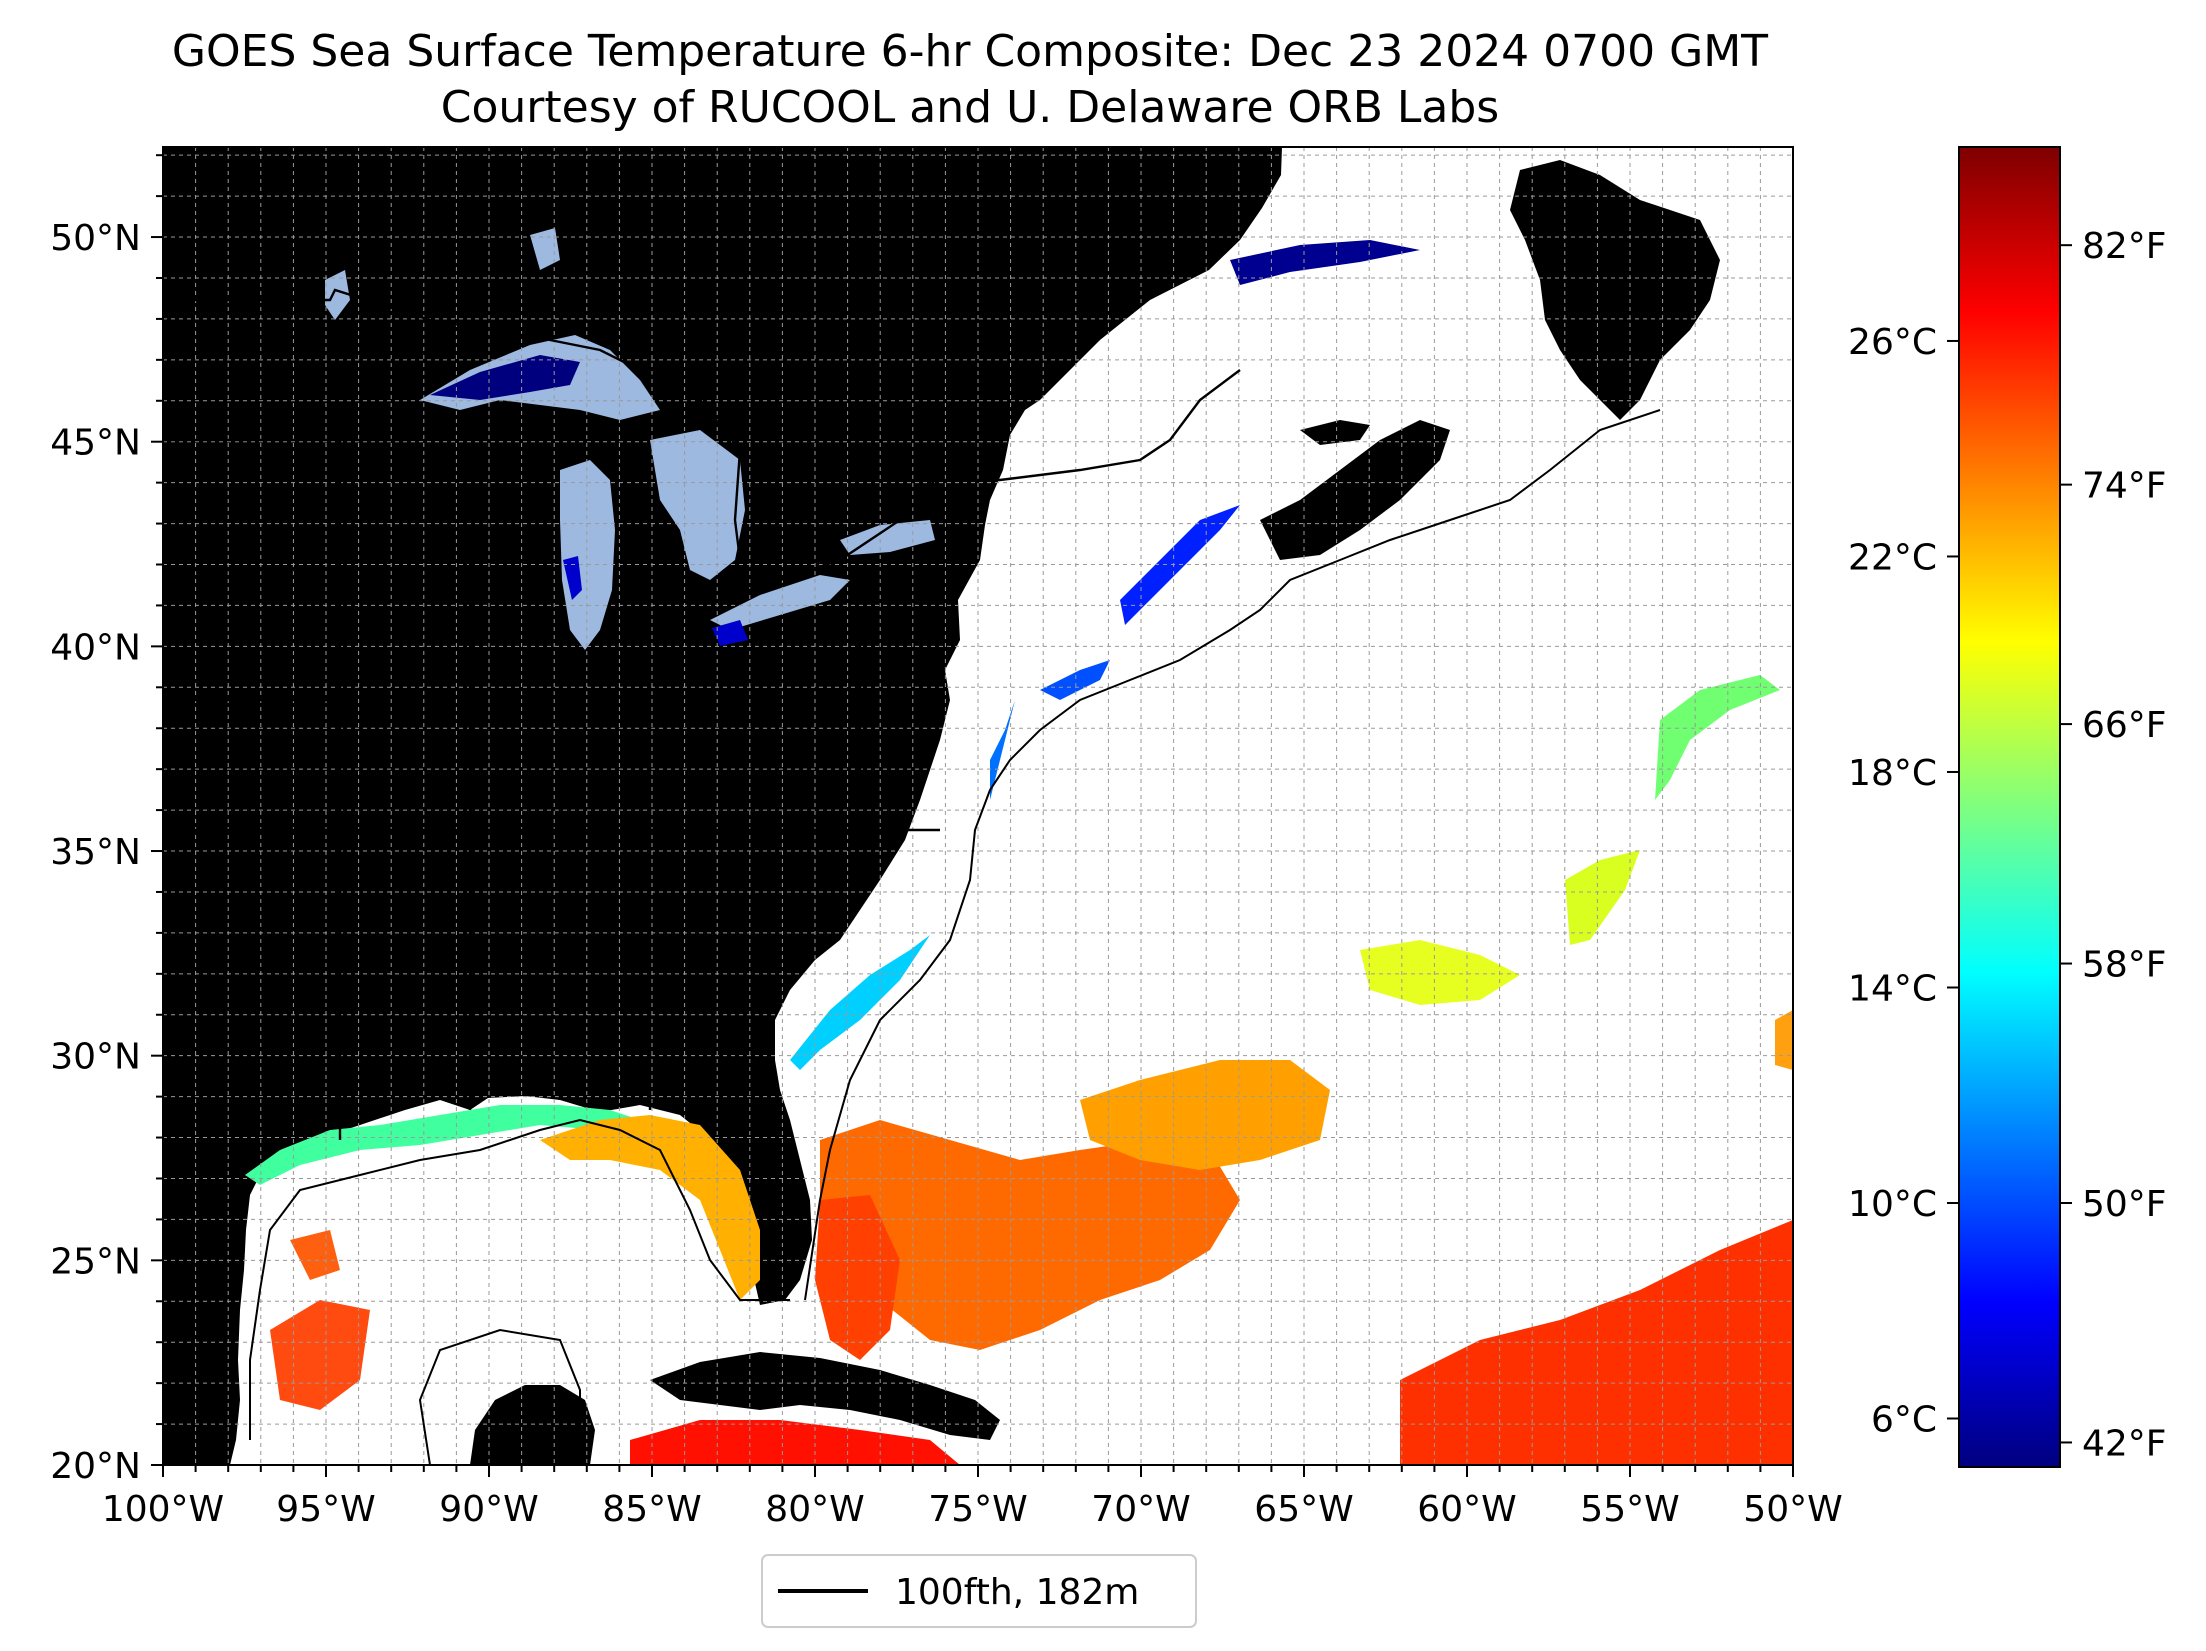 This screenshot has width=2206, height=1651. I want to click on lon-tick-label: 60°W, so click(1466, 1509).